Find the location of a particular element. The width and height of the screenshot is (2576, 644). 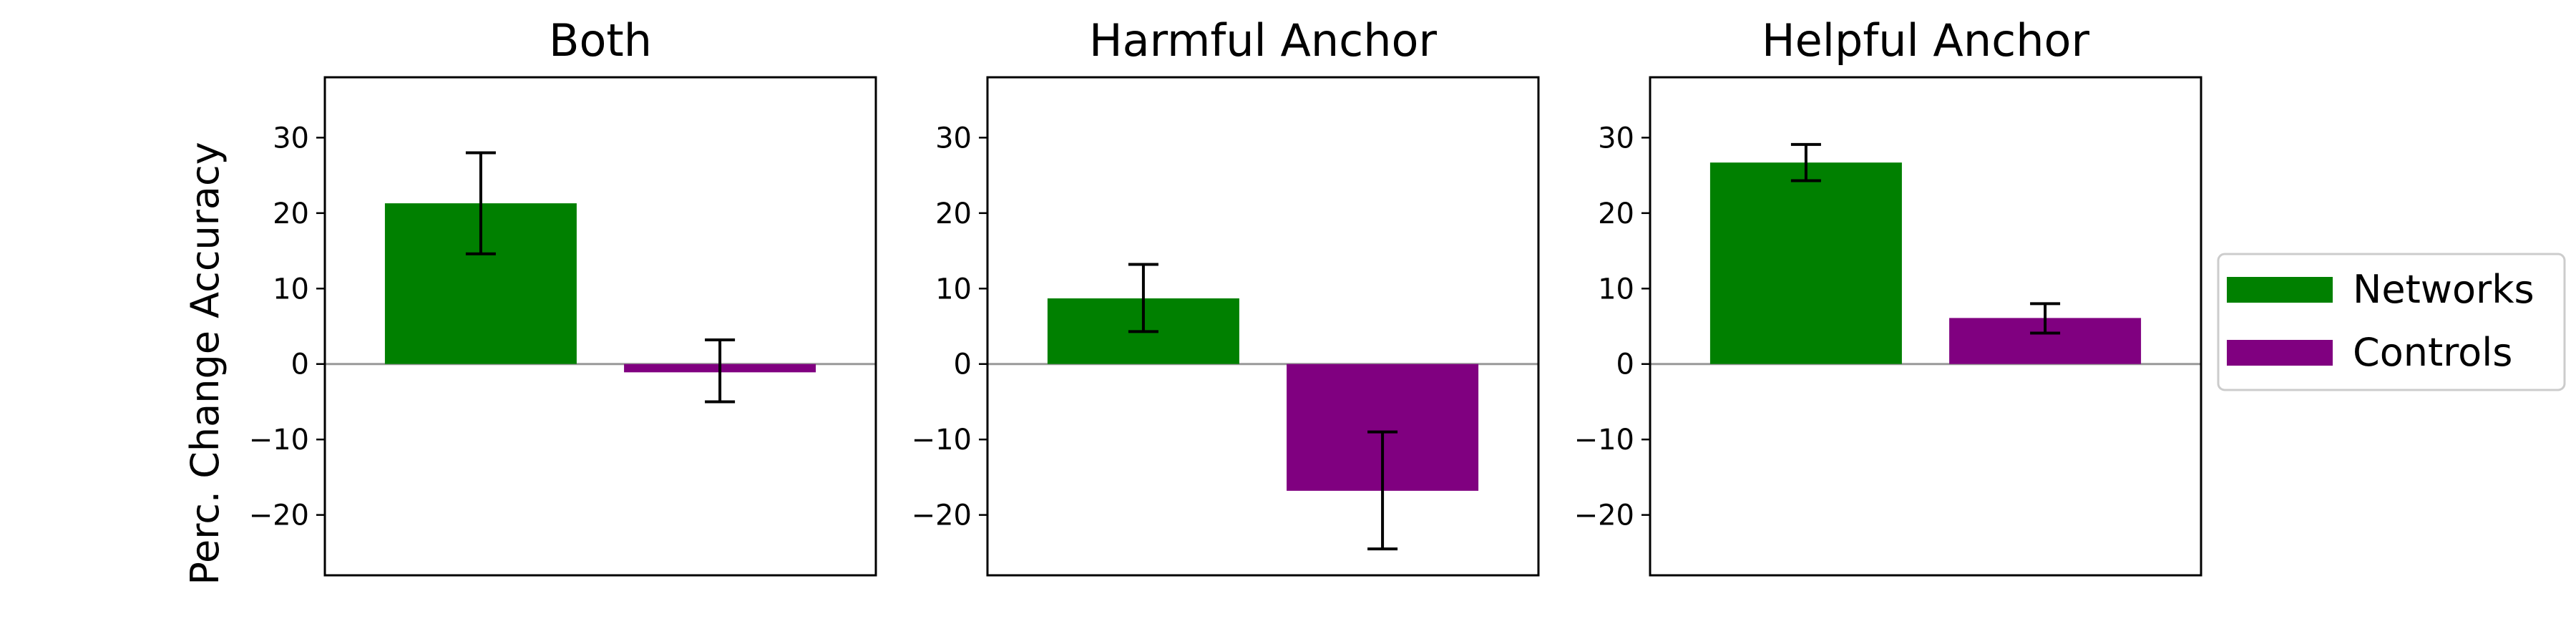

panel-title: Harmful Anchor is located at coordinates (1263, 40).